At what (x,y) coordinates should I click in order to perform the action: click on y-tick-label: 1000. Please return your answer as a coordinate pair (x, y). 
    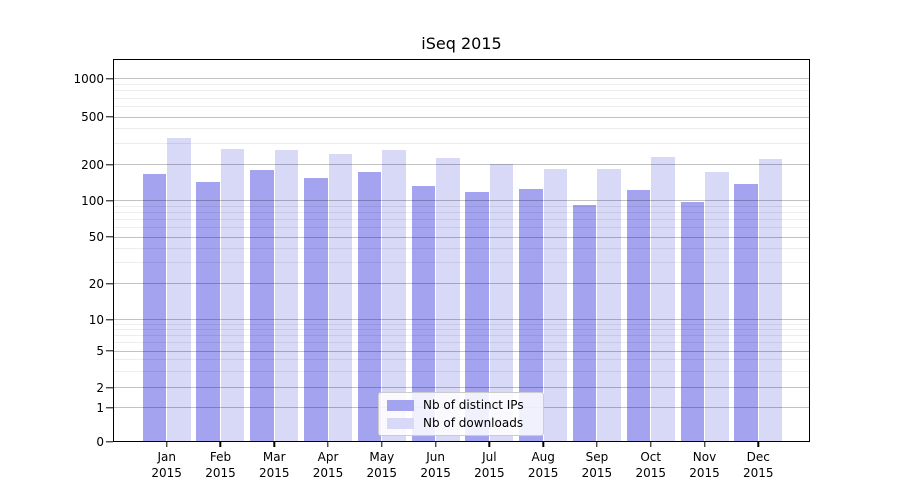
    Looking at the image, I should click on (88, 78).